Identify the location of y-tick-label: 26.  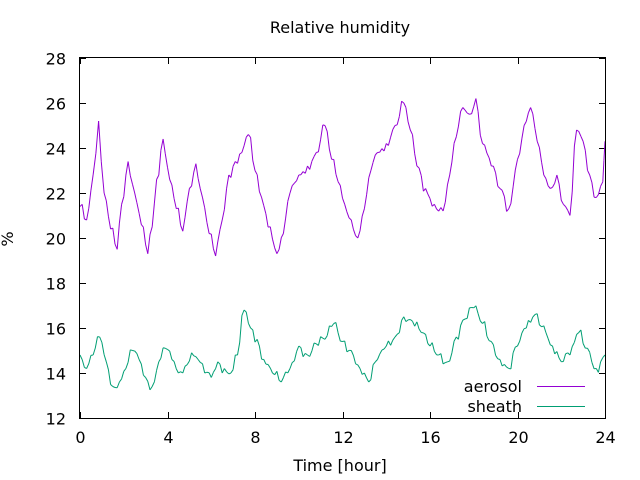
(56, 104).